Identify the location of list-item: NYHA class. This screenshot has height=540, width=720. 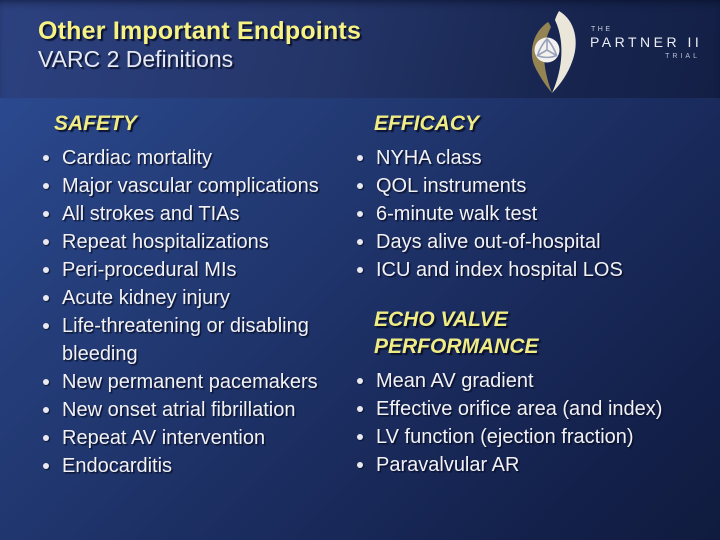
(532, 158).